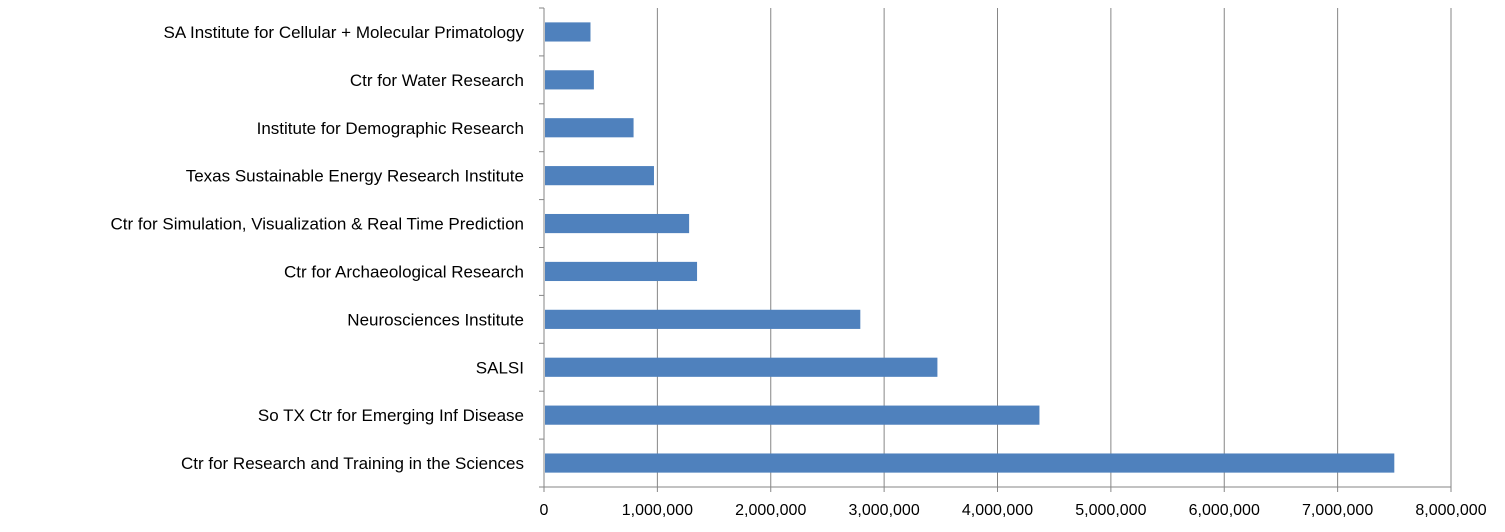 This screenshot has height=532, width=1505. I want to click on category-label: Ctr for Archaeological Research, so click(404, 271).